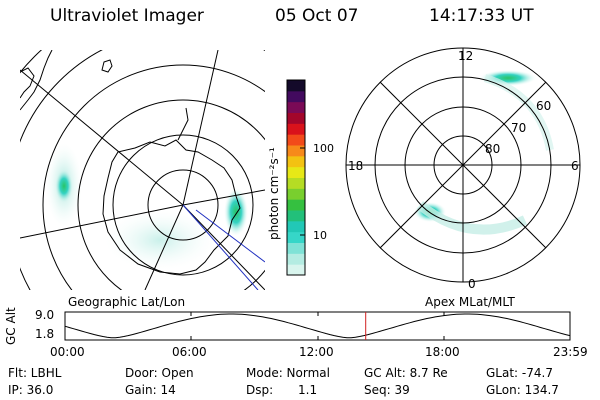 This screenshot has height=400, width=600. I want to click on altitude-curve, so click(317, 326).